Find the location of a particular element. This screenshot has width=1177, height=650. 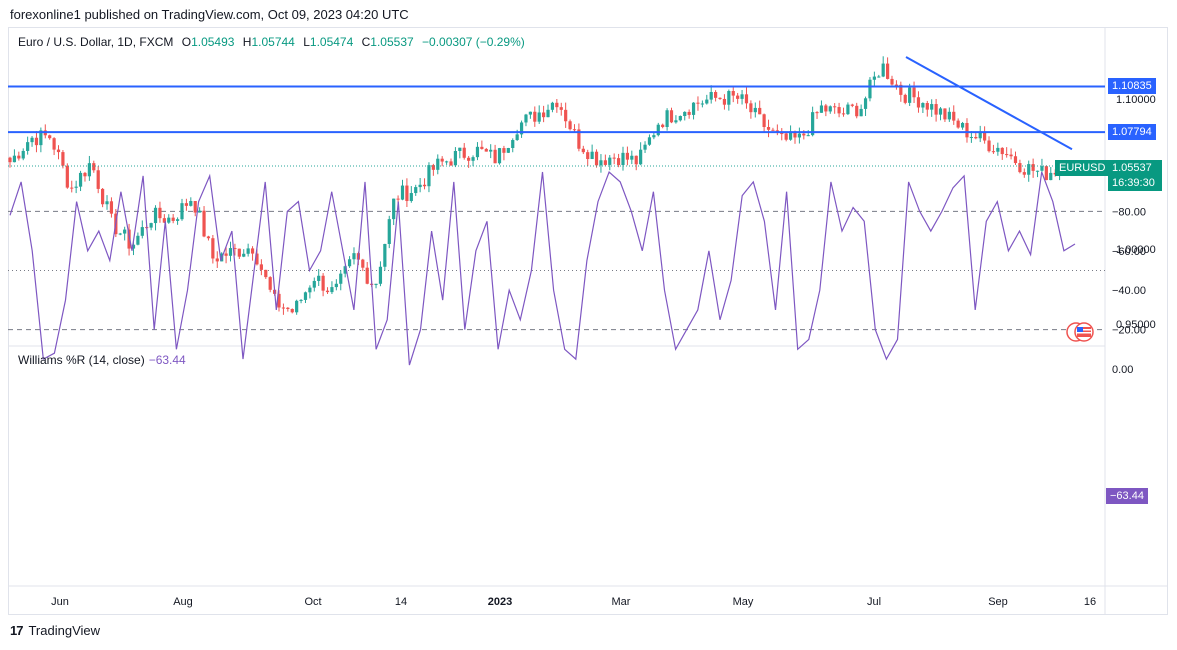

tradingview-logo-icon: 17 is located at coordinates (17, 630).